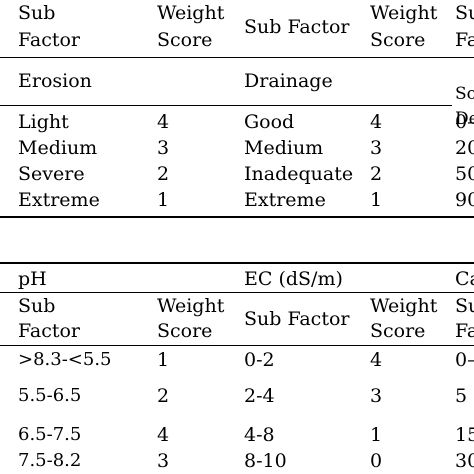  I want to click on sub-factor-cell: 7.5-8.2, so click(50, 460).